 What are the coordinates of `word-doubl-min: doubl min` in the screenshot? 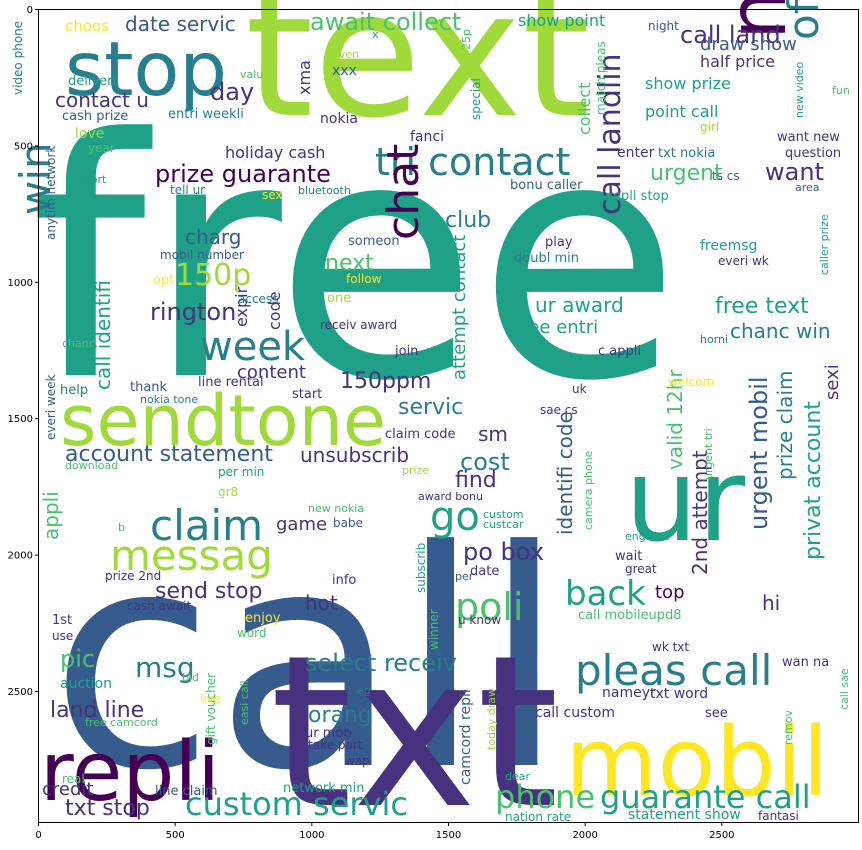 It's located at (546, 258).